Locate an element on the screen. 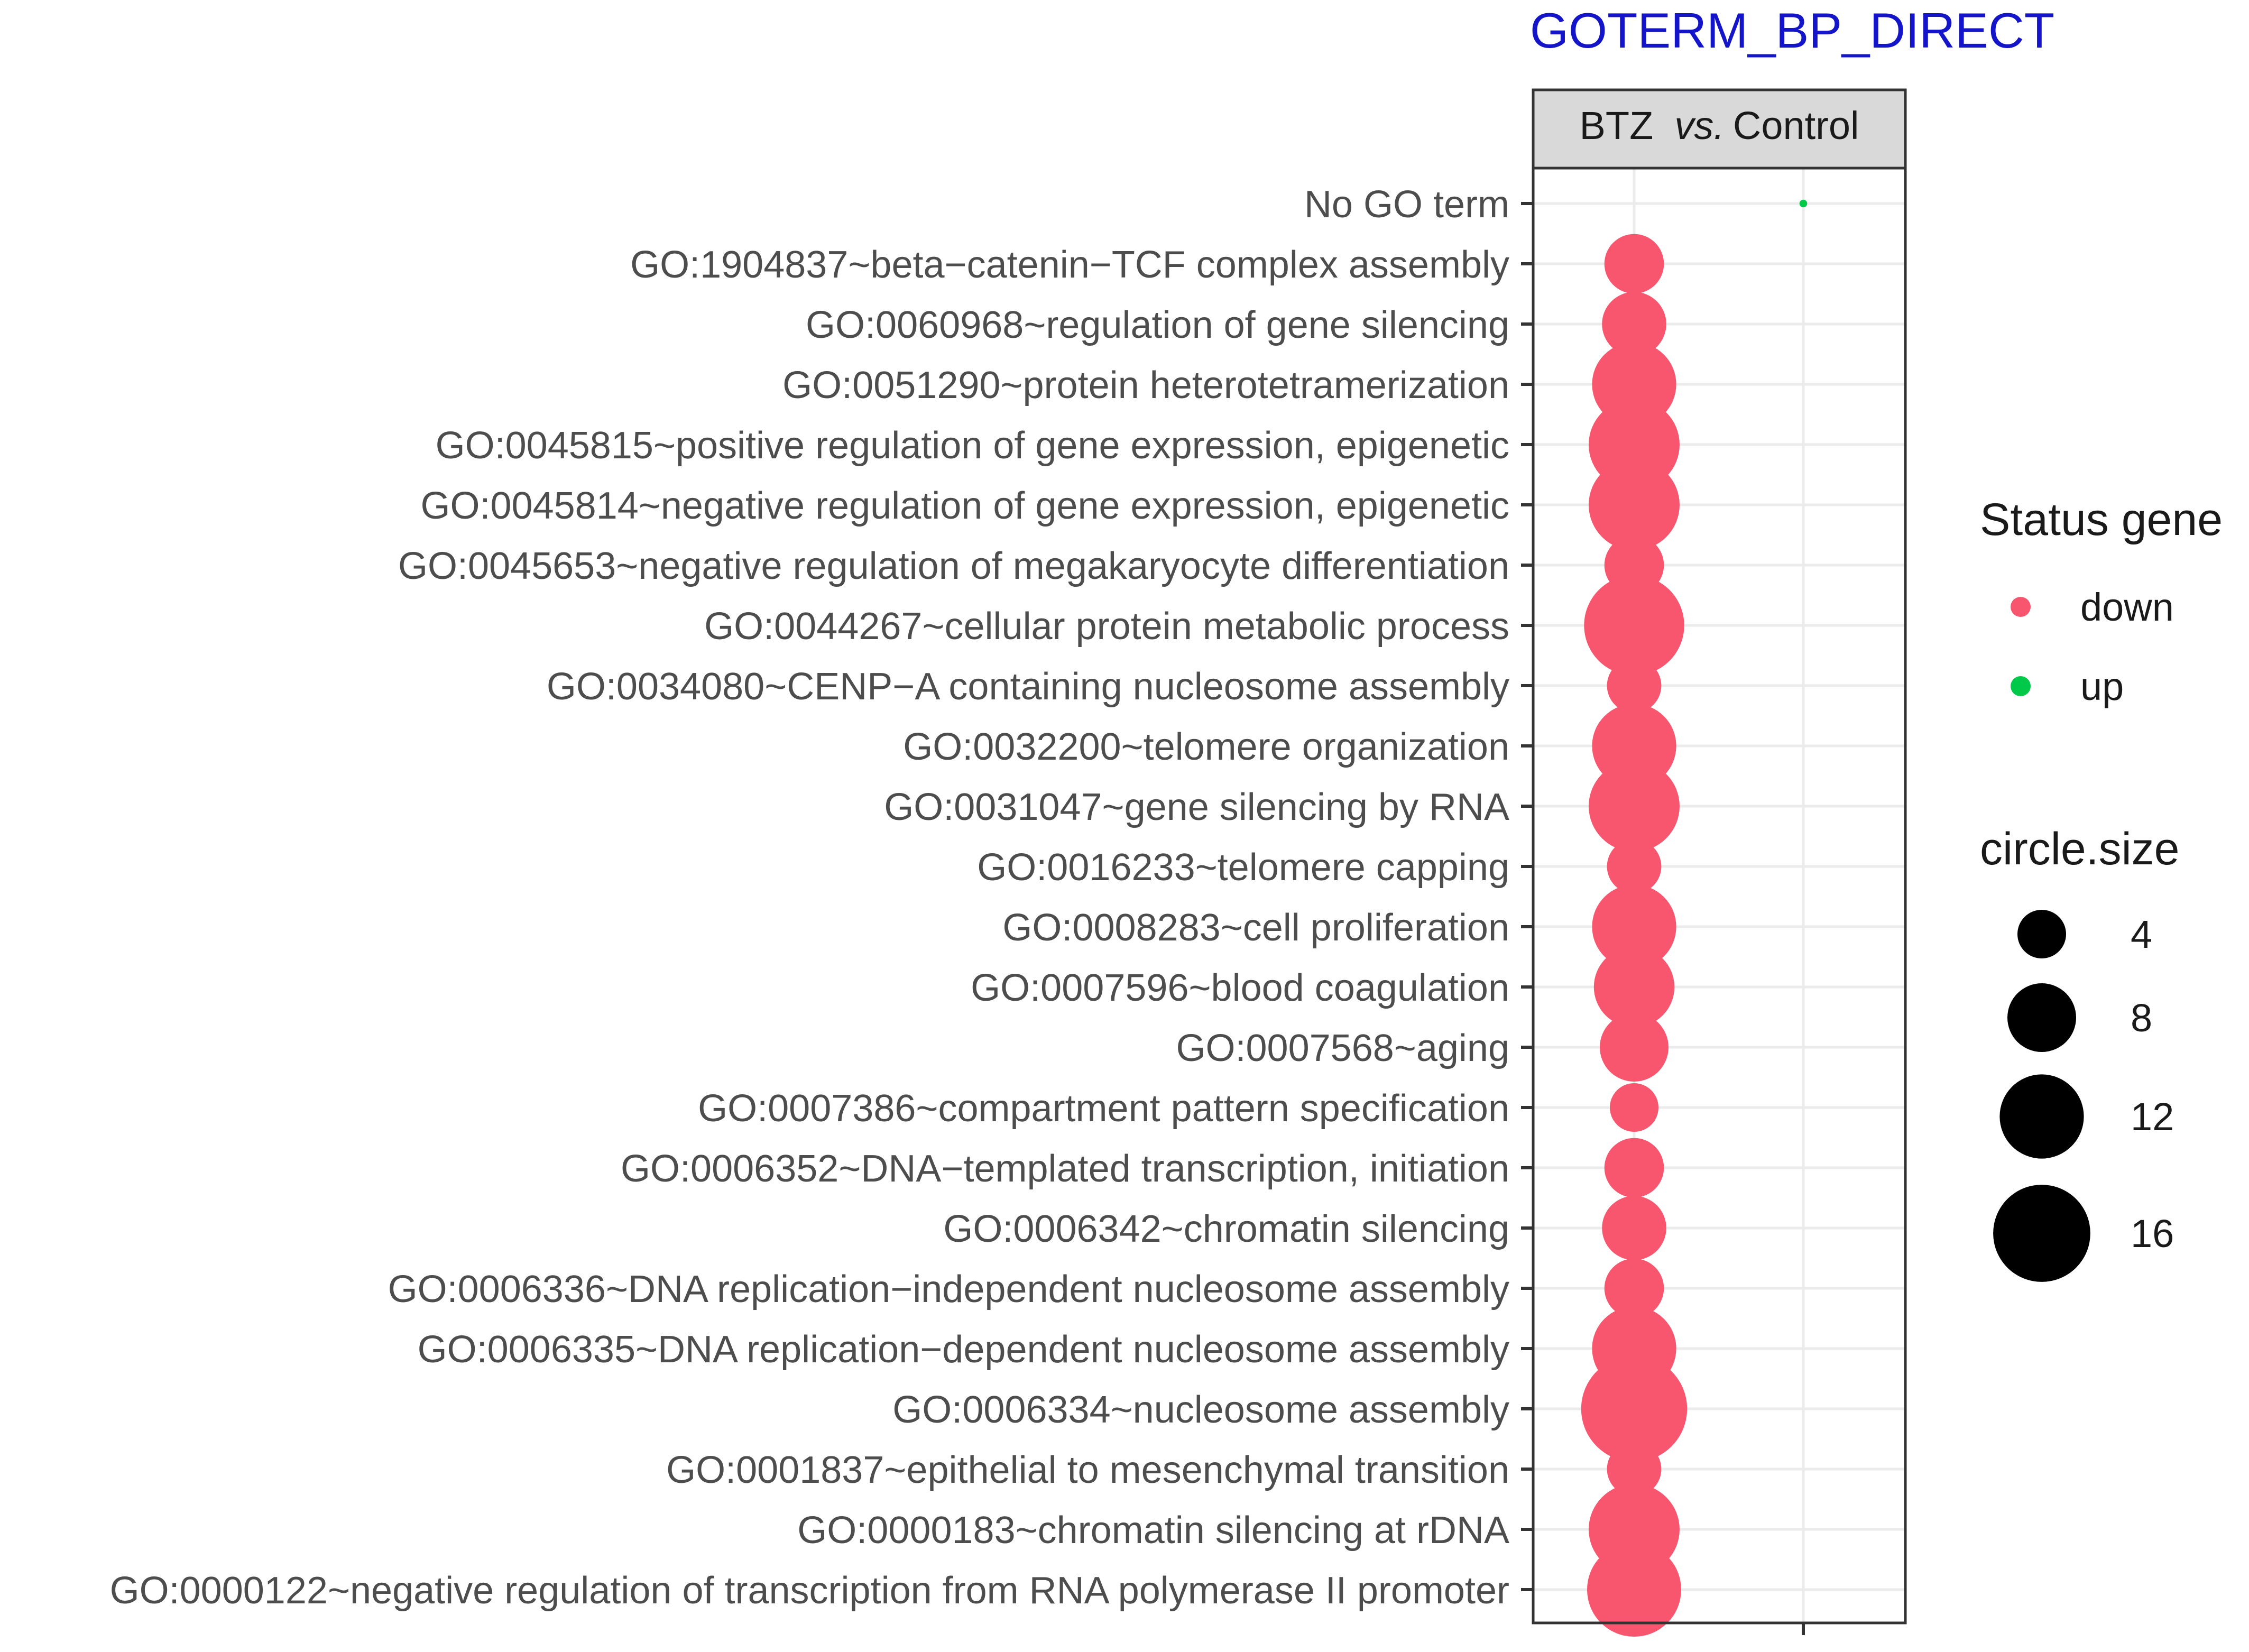 This screenshot has height=1652, width=2249. plot-panel-border is located at coordinates (1719, 896).